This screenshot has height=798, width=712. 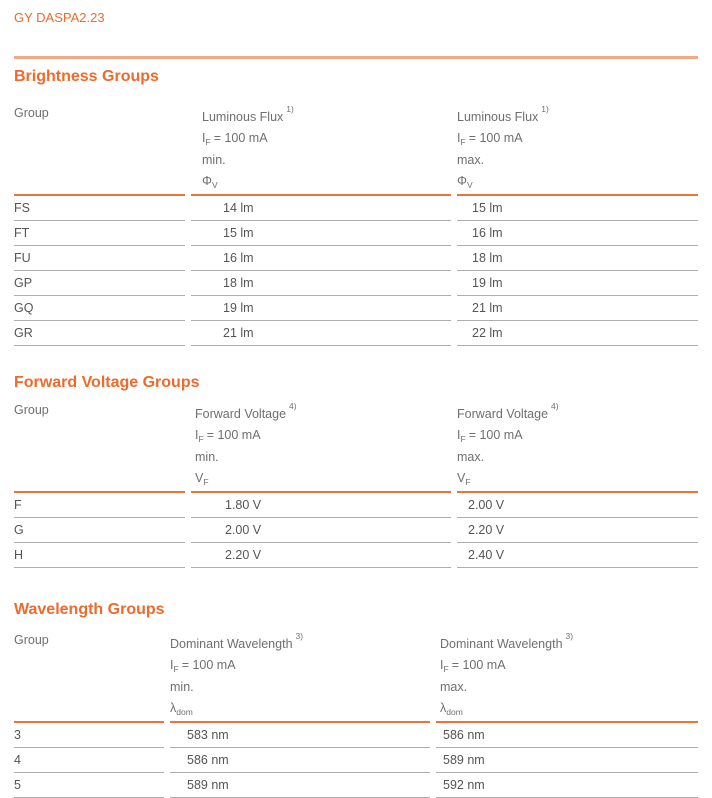 What do you see at coordinates (321, 234) in the screenshot?
I see `min-value-cell: 15 lm` at bounding box center [321, 234].